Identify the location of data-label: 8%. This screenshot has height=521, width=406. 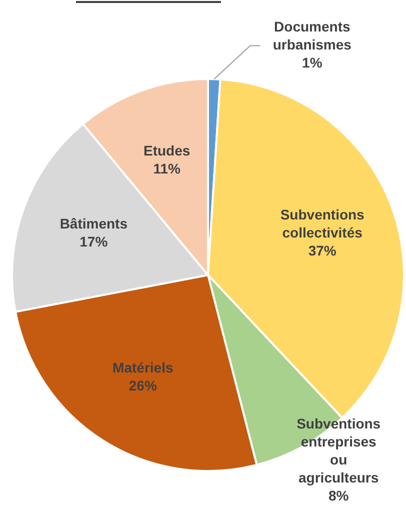
(339, 495).